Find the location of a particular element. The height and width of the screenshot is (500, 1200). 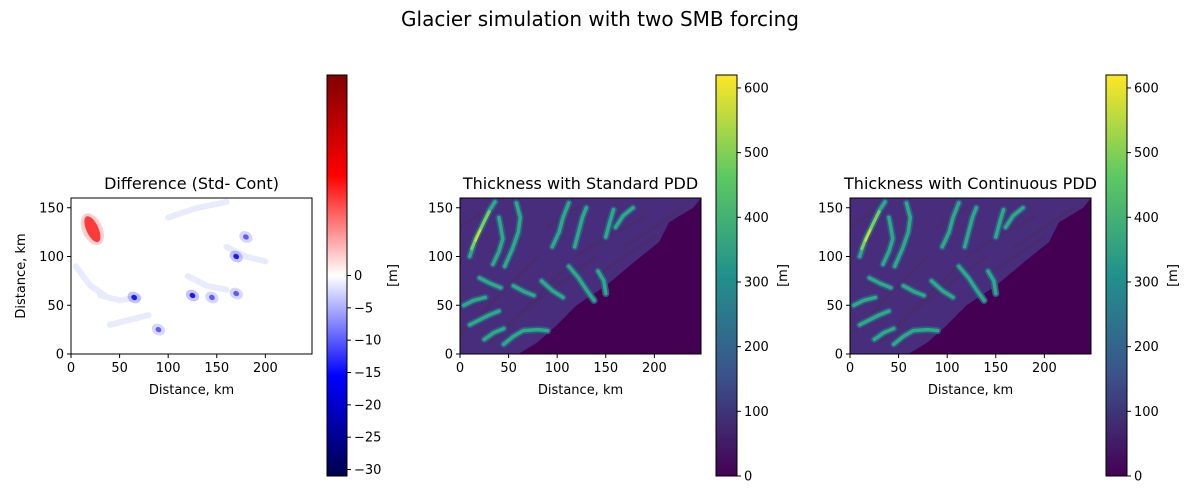

colorbar-tick-label-6: −30 is located at coordinates (367, 470).